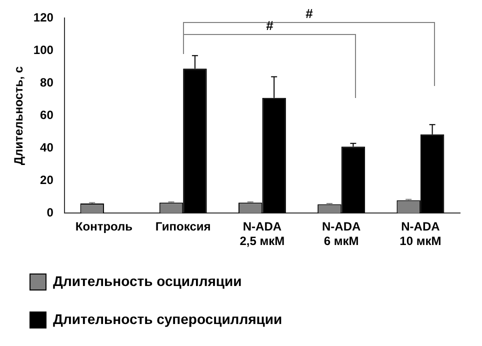 This screenshot has height=346, width=482. I want to click on y-tick-label: 40, so click(47, 147).